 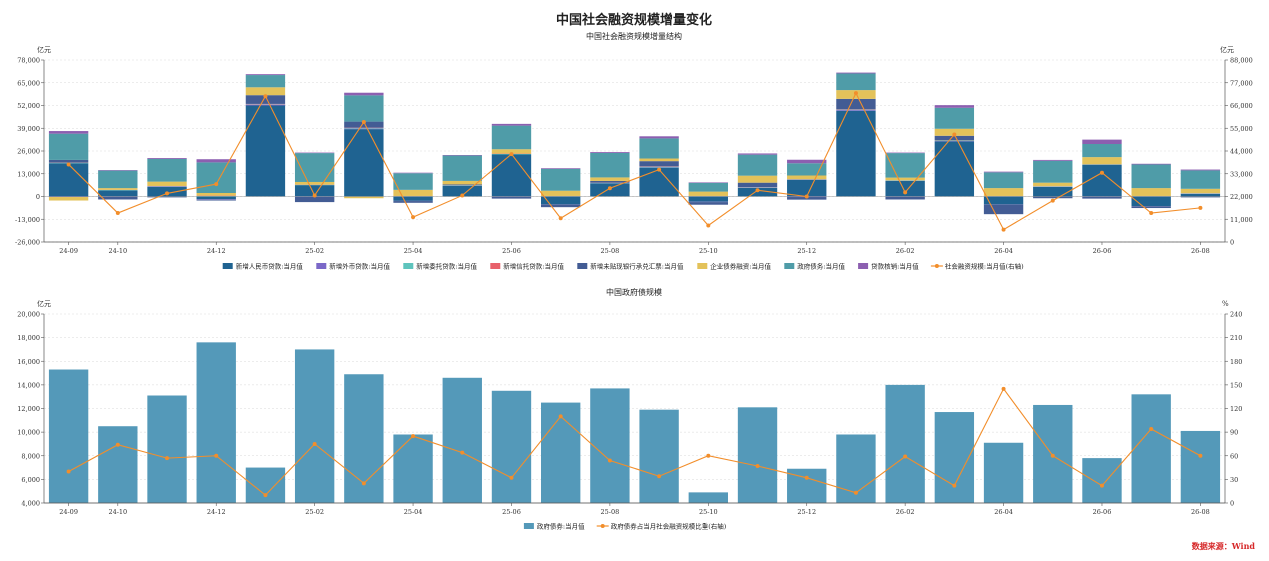 I want to click on left-tick-label: 26,000, so click(x=28, y=152).